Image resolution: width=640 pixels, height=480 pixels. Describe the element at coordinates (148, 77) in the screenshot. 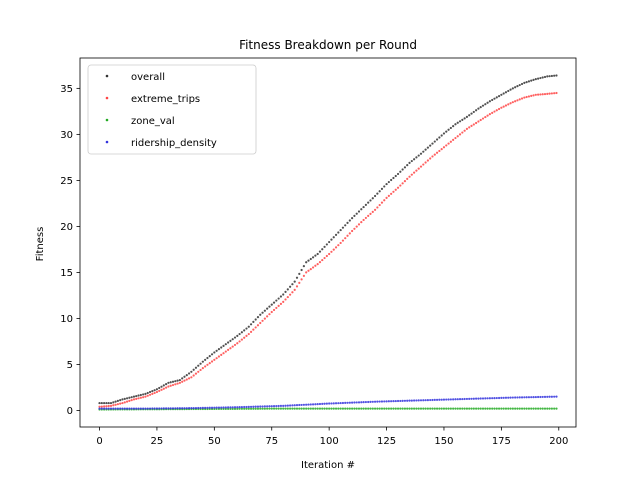

I see `legend-label: overall` at that location.